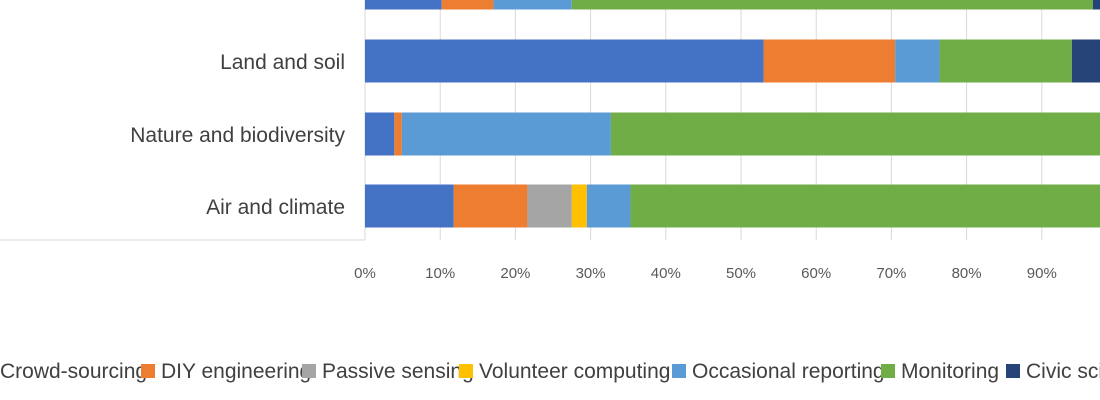 This screenshot has height=400, width=1100. Describe the element at coordinates (1042, 273) in the screenshot. I see `x-tick-label: 90%` at that location.